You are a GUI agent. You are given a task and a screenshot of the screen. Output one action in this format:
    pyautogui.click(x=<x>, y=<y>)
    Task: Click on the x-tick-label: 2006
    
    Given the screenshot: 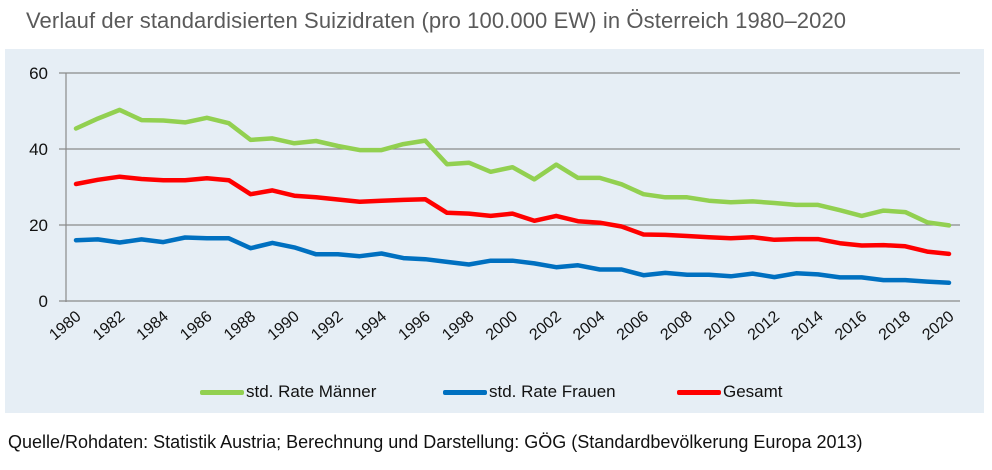 What is the action you would take?
    pyautogui.click(x=633, y=326)
    